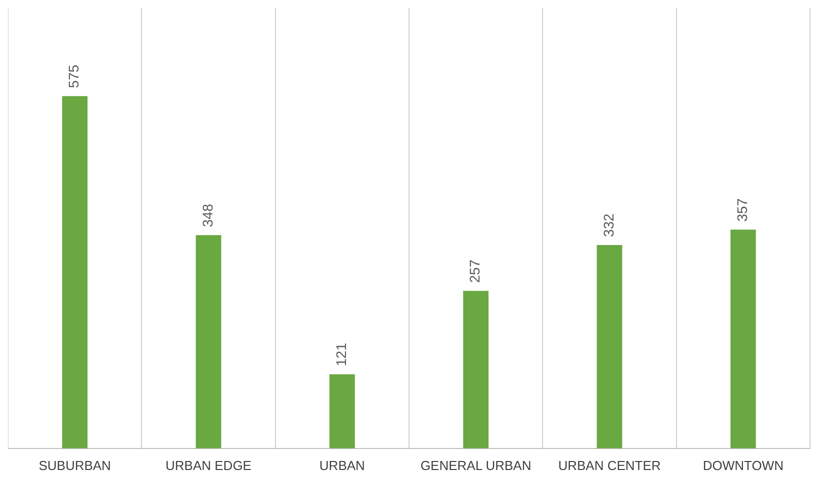 Image resolution: width=822 pixels, height=492 pixels. What do you see at coordinates (608, 225) in the screenshot?
I see `data-label: 332` at bounding box center [608, 225].